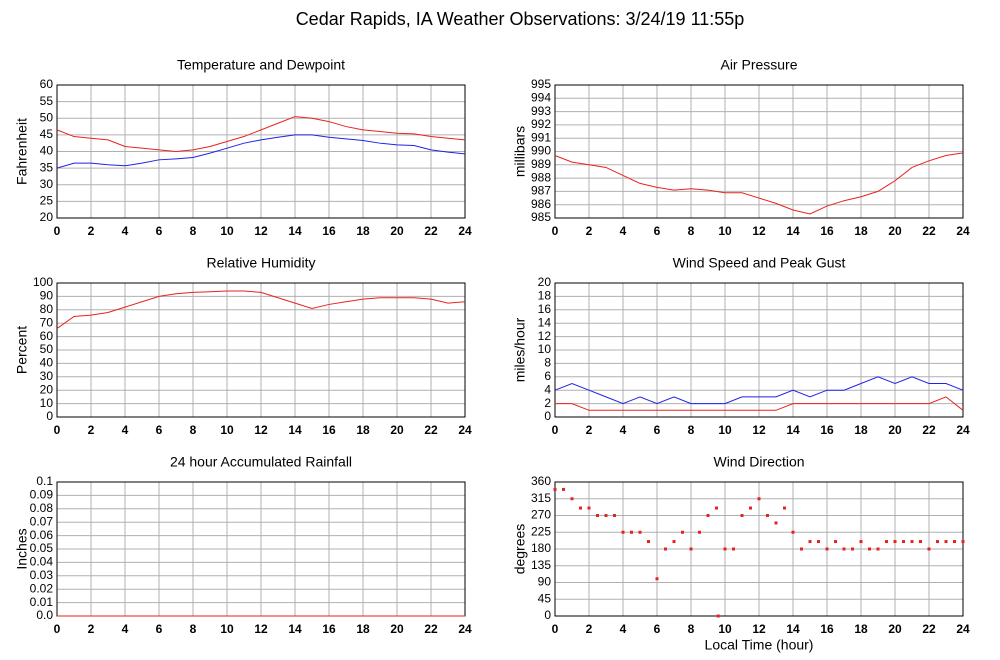 This screenshot has width=1000, height=660. Describe the element at coordinates (42, 535) in the screenshot. I see `y-tick-label: 0.06` at that location.